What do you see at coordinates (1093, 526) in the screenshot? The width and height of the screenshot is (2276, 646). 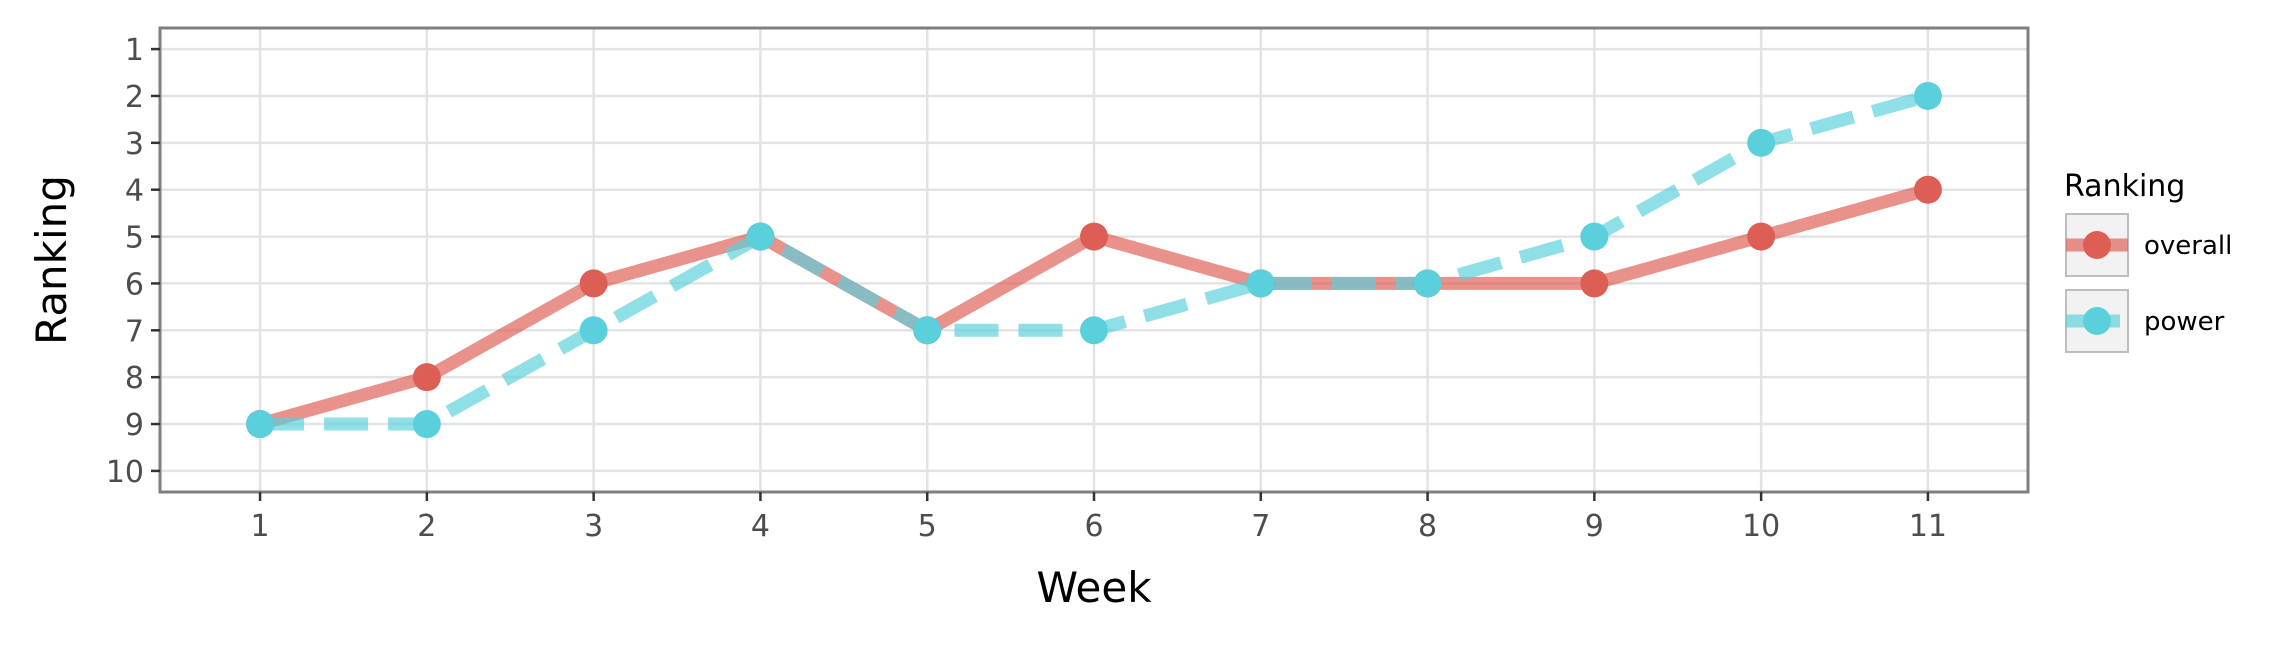 I see `x-tick-label: 6` at bounding box center [1093, 526].